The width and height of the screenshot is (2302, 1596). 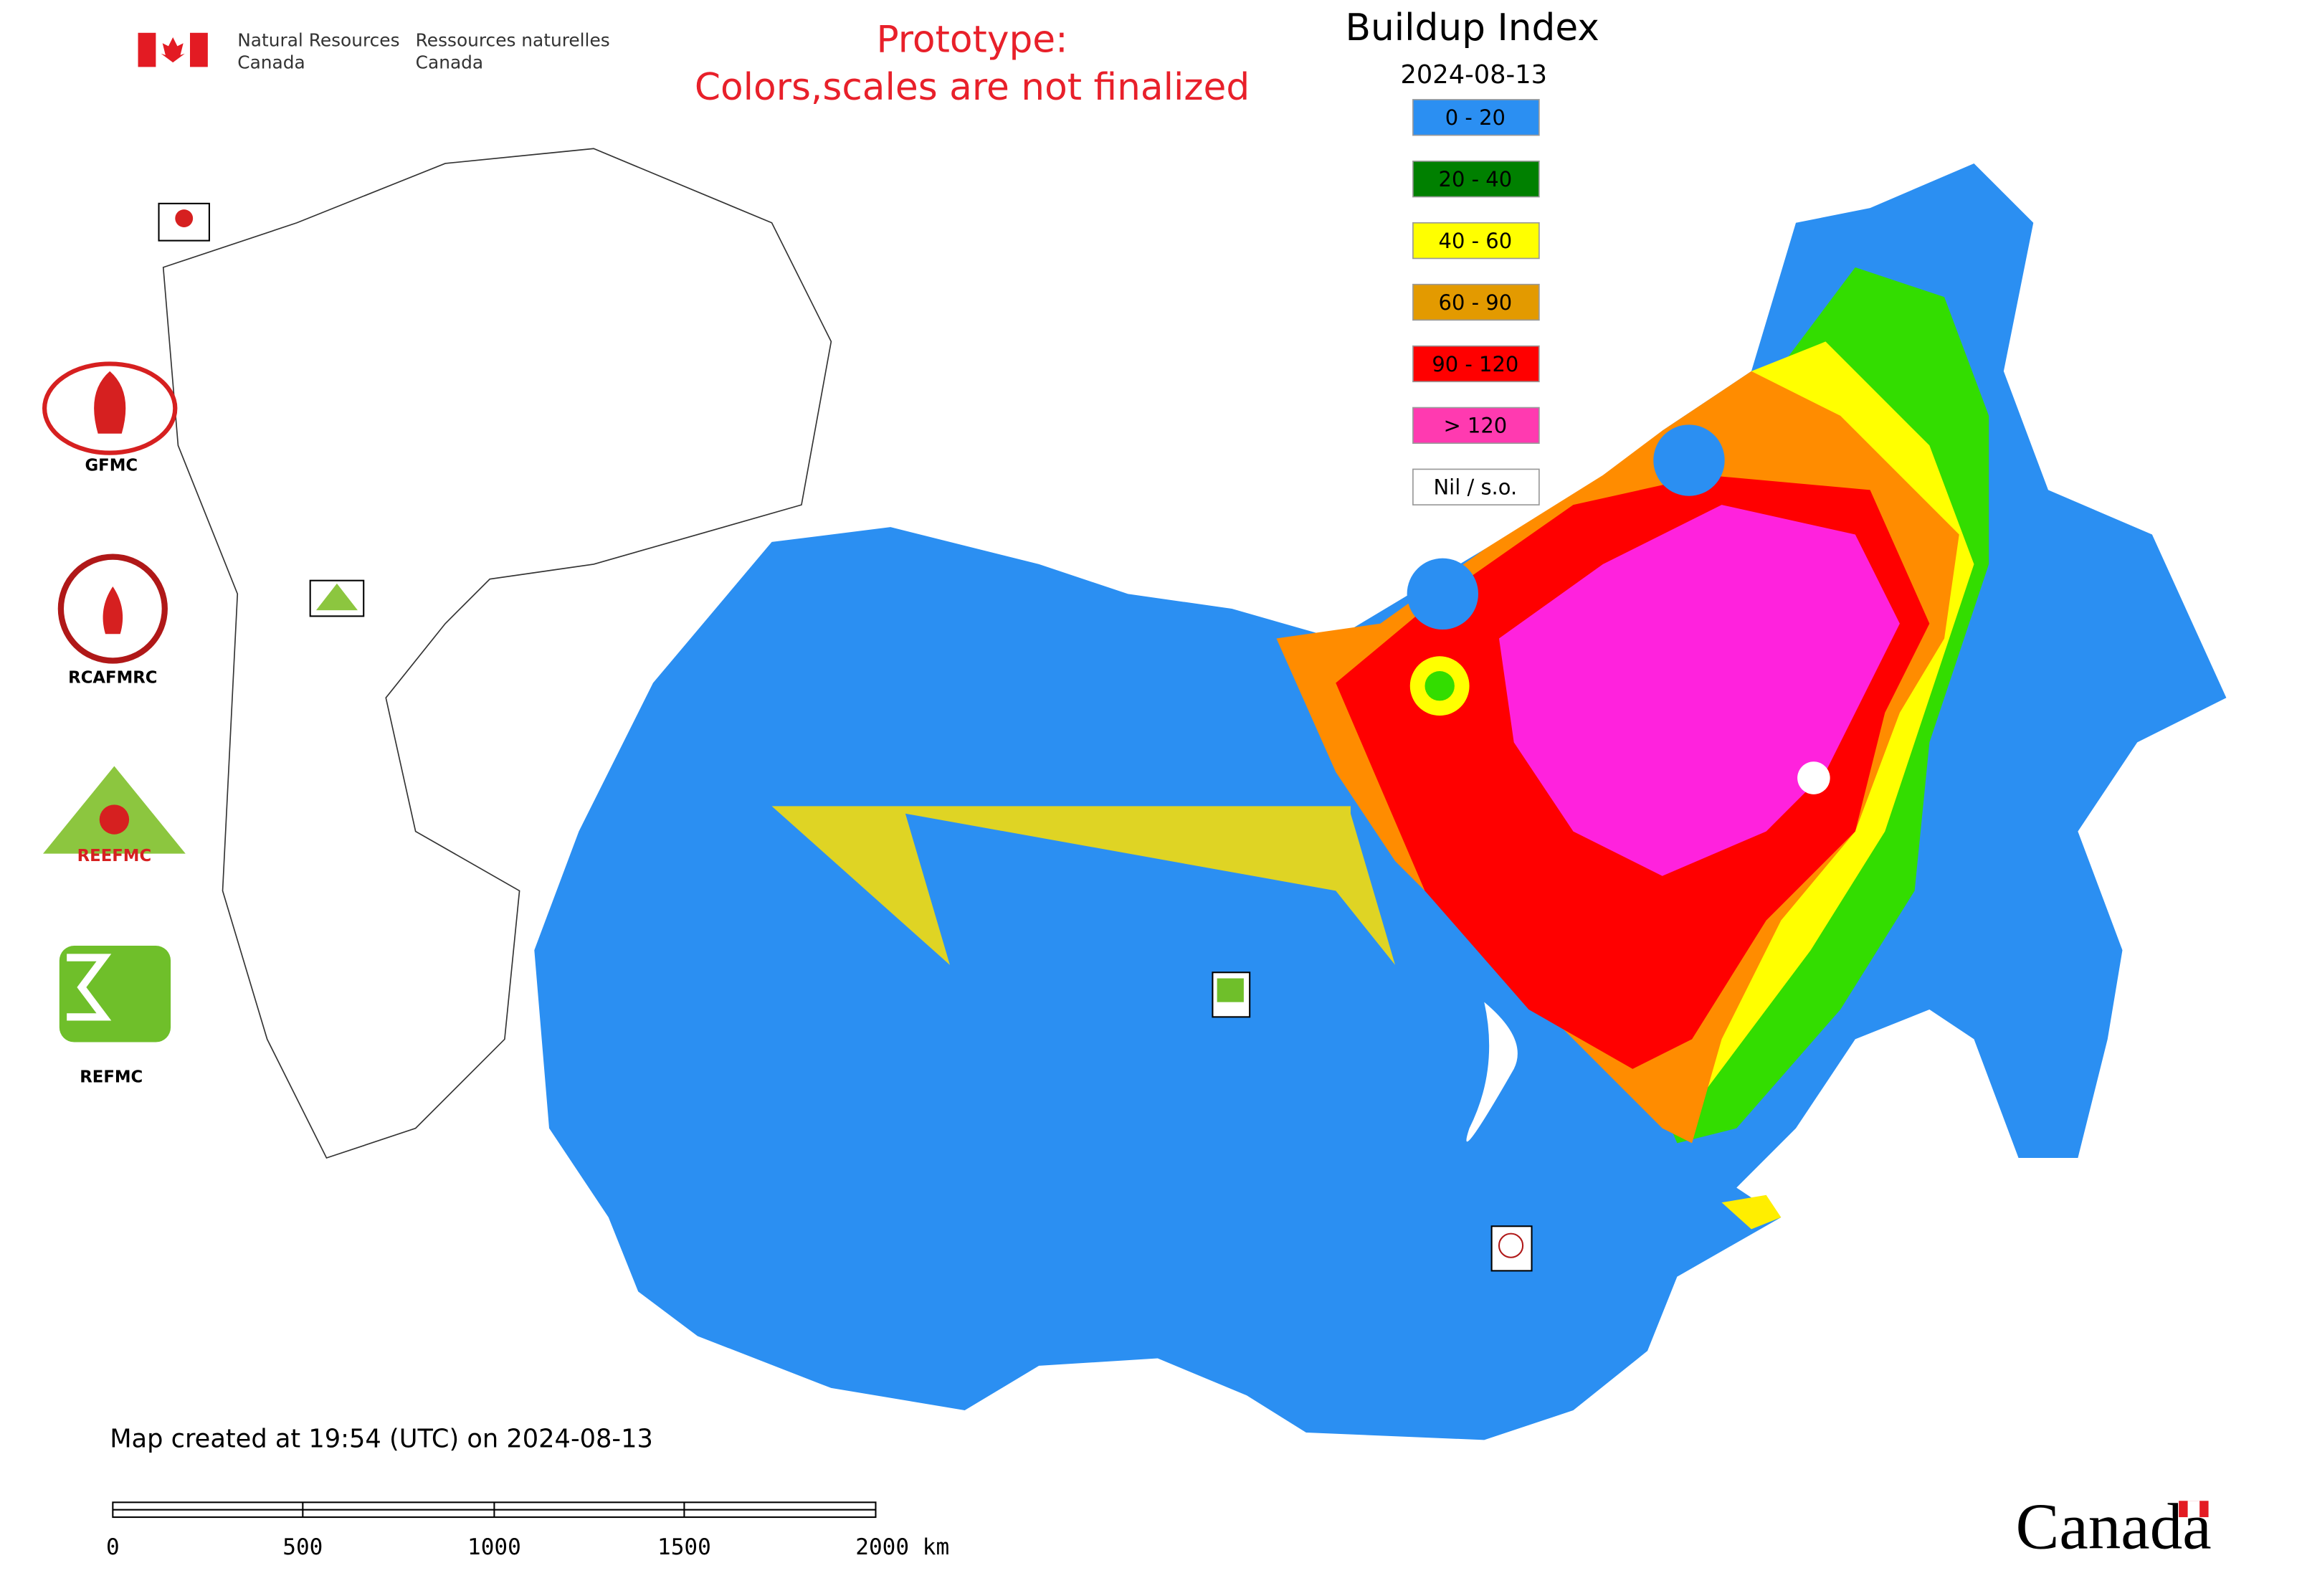 What do you see at coordinates (450, 62) in the screenshot?
I see `agency-fr: Canada` at bounding box center [450, 62].